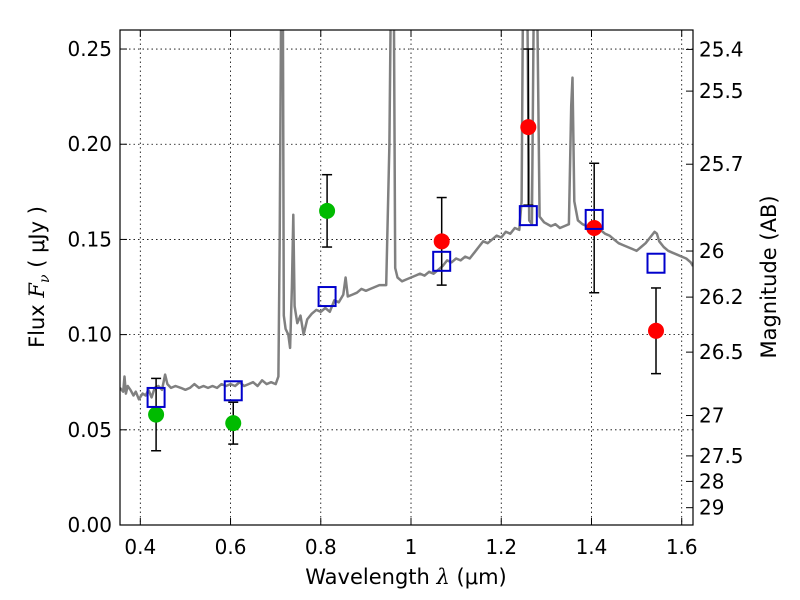  What do you see at coordinates (89, 49) in the screenshot?
I see `y-tick-label: 0.25` at bounding box center [89, 49].